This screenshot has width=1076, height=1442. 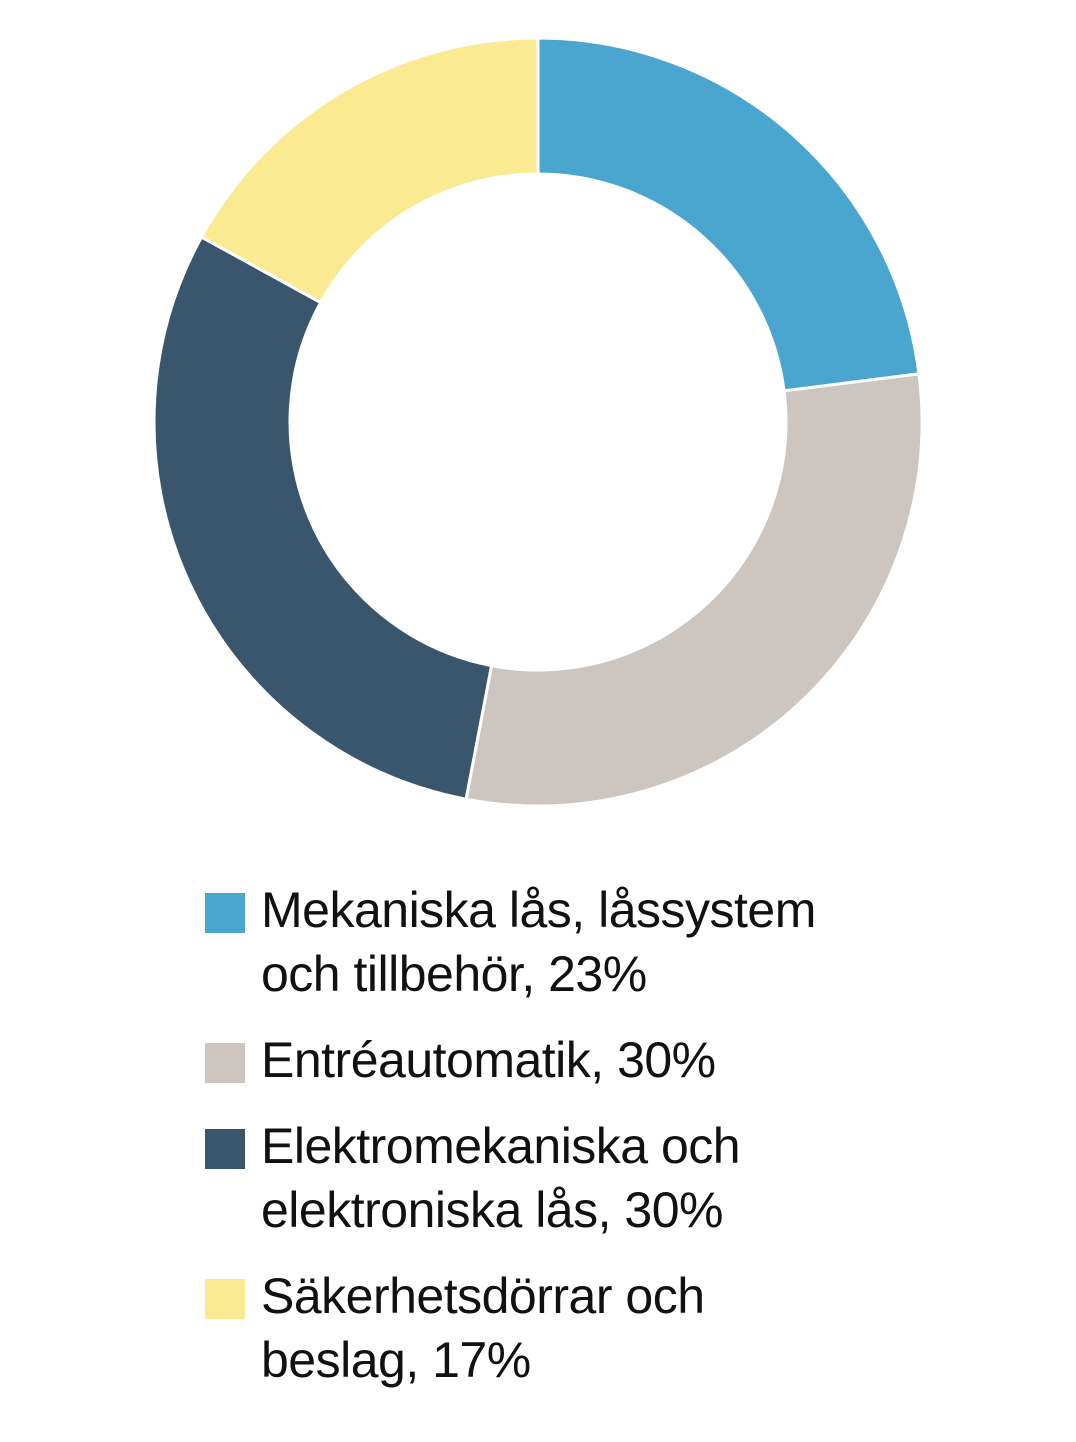 What do you see at coordinates (483, 1296) in the screenshot?
I see `legend-label-line: Säkerhetsdörrar och` at bounding box center [483, 1296].